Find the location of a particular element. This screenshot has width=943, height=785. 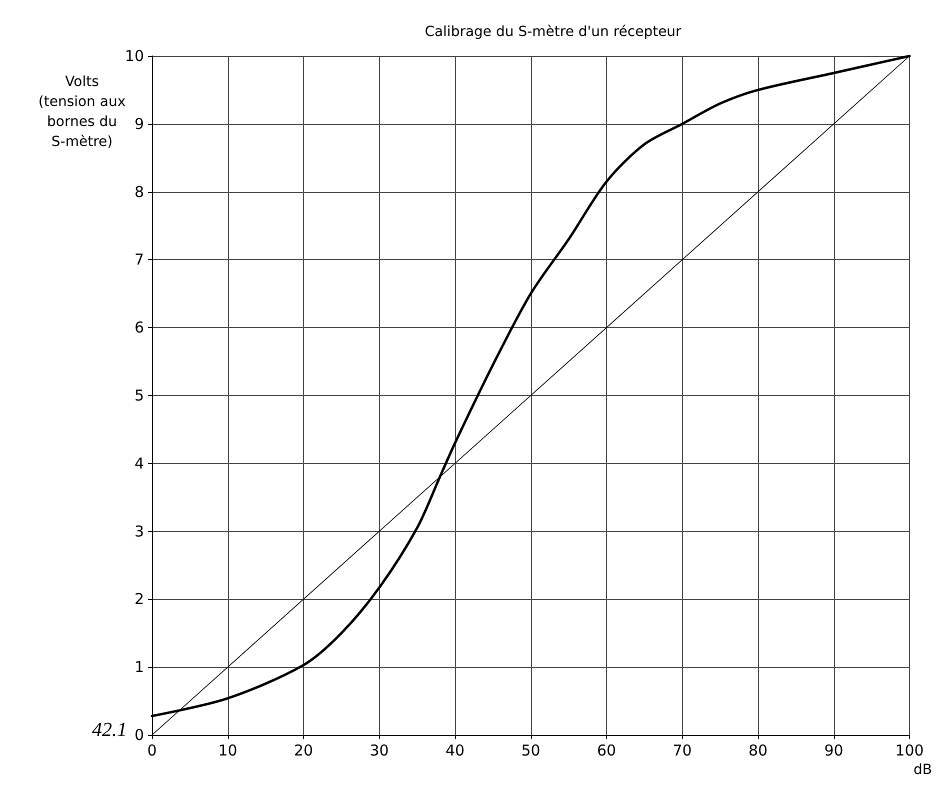

x-axis-title: dB is located at coordinates (923, 770).